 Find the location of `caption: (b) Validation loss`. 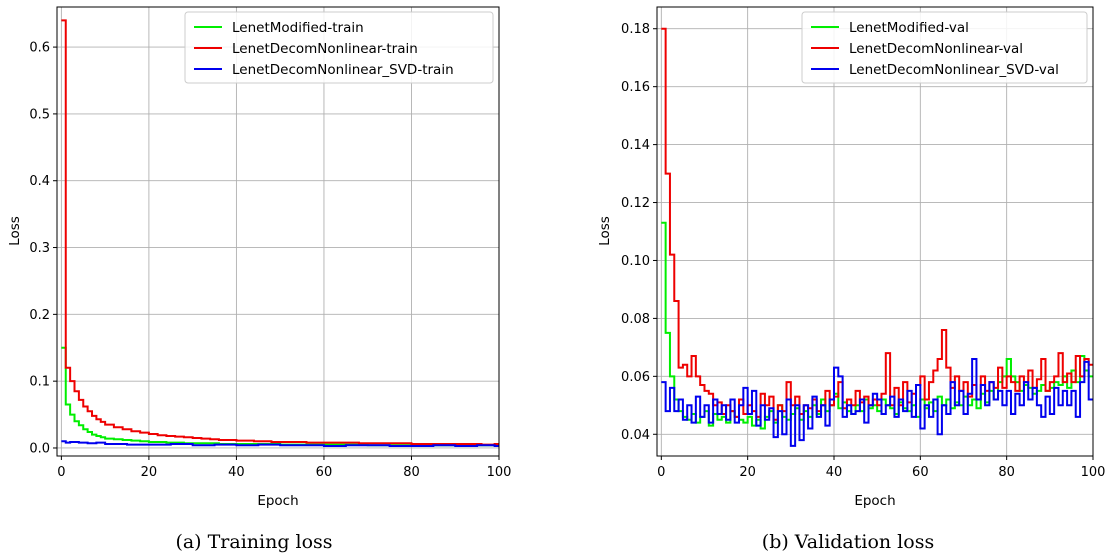

caption: (b) Validation loss is located at coordinates (848, 542).